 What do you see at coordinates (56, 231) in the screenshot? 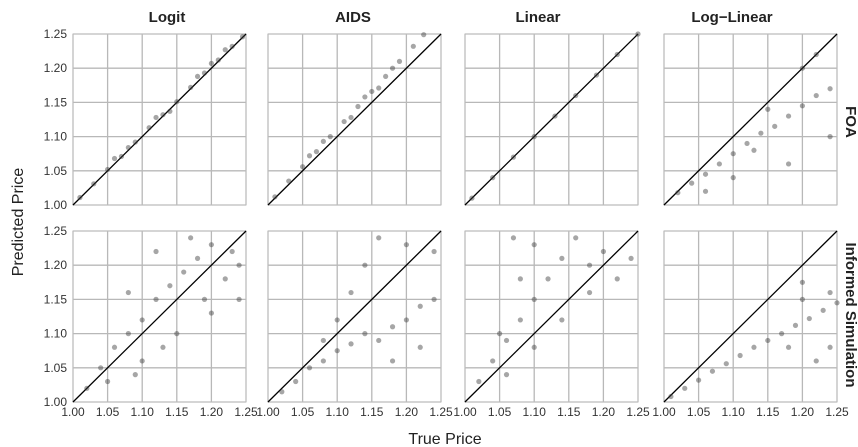
I see `y-tick-label: 1.25` at bounding box center [56, 231].